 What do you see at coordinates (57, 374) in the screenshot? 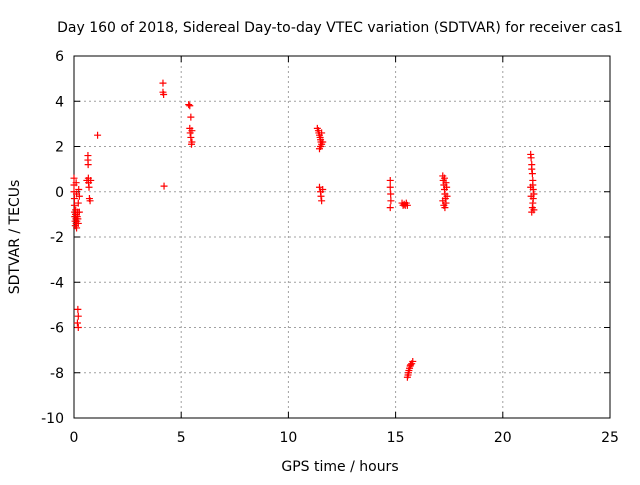
I see `y-tick-label: -8` at bounding box center [57, 374].